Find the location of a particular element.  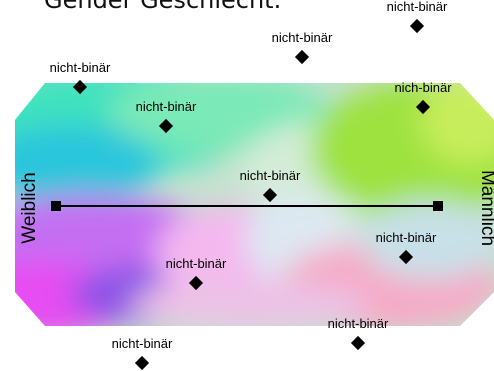

axis-label-maennlich: Männlich is located at coordinates (485, 208).